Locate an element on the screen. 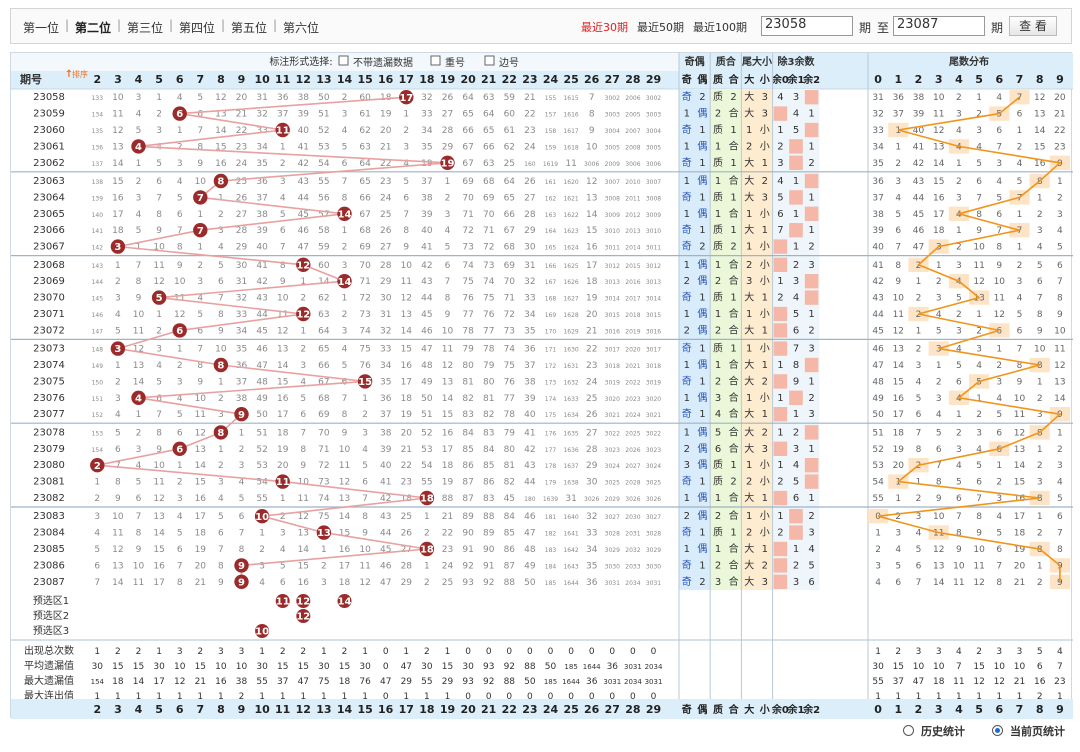 The height and width of the screenshot is (752, 1080). tail-cell: 5 is located at coordinates (939, 331).